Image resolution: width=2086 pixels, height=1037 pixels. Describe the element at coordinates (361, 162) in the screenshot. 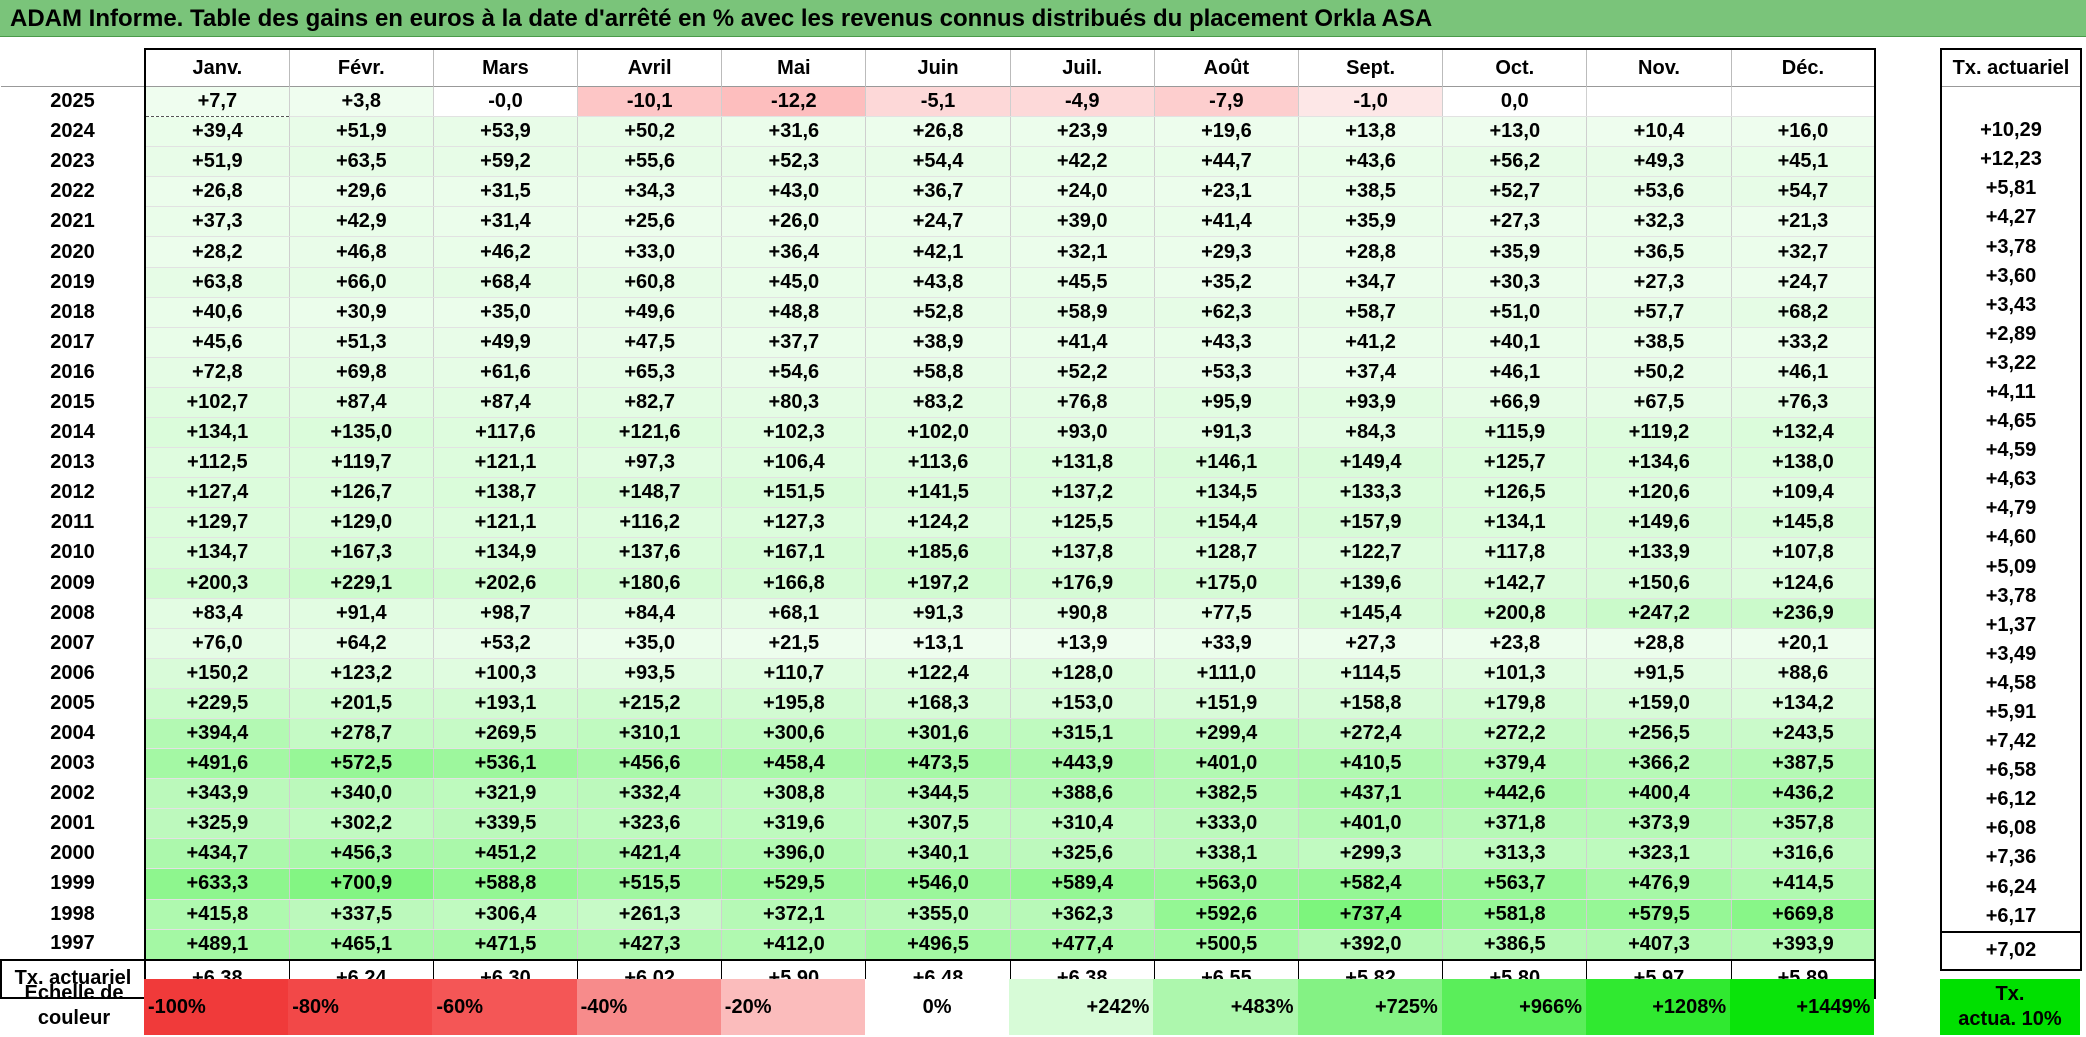

I see `gain-cell: +63,5` at that location.